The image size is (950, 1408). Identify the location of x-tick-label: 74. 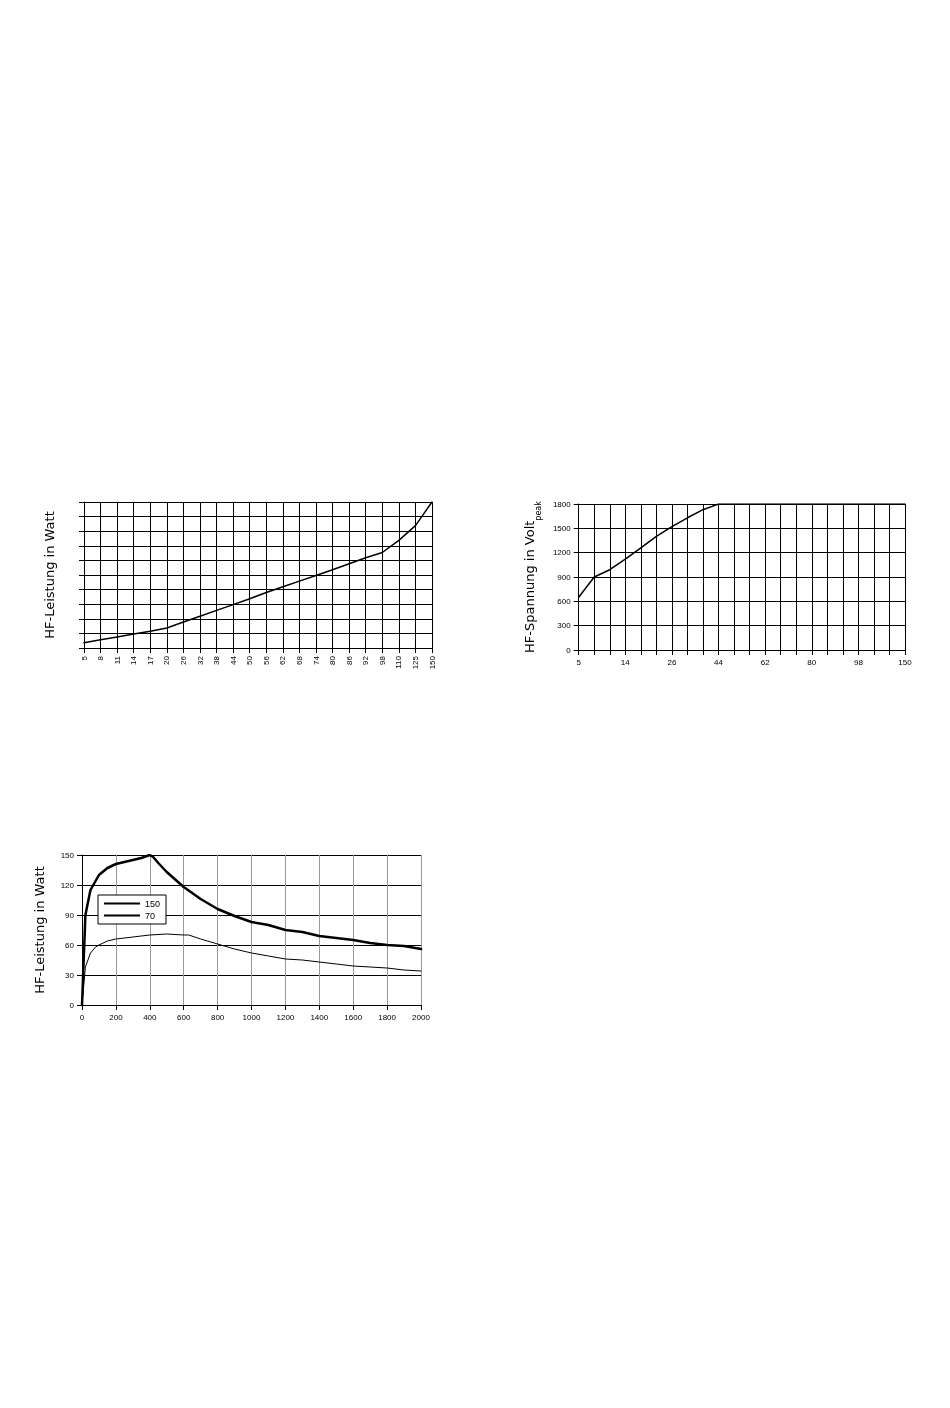
(316, 660).